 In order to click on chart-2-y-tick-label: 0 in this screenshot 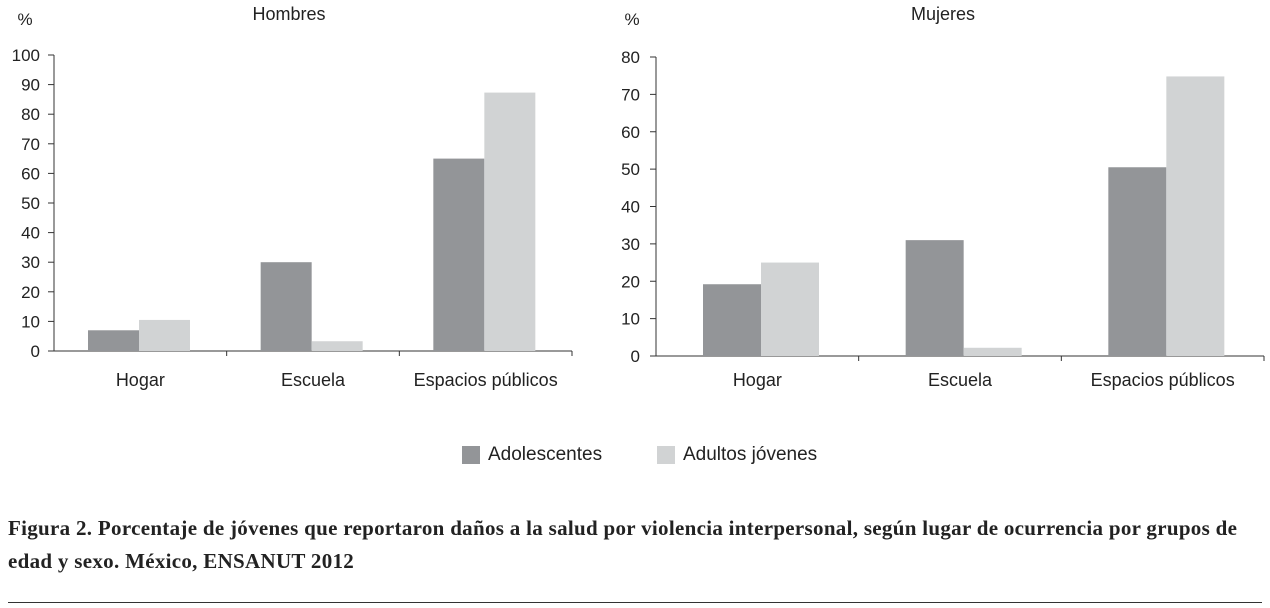, I will do `click(635, 356)`.